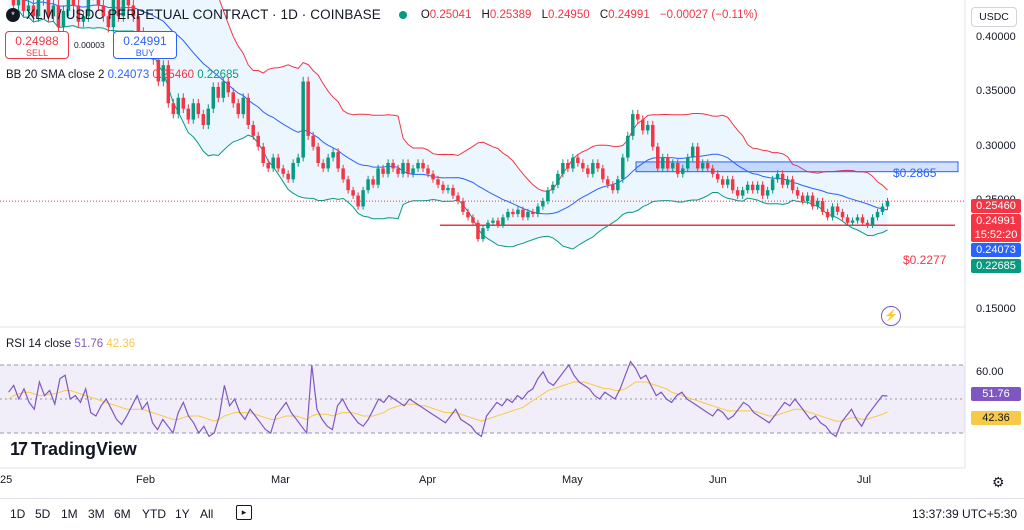 This screenshot has width=1024, height=530. Describe the element at coordinates (996, 228) in the screenshot. I see `last-price-tag: 0.24991 15:52:20` at that location.